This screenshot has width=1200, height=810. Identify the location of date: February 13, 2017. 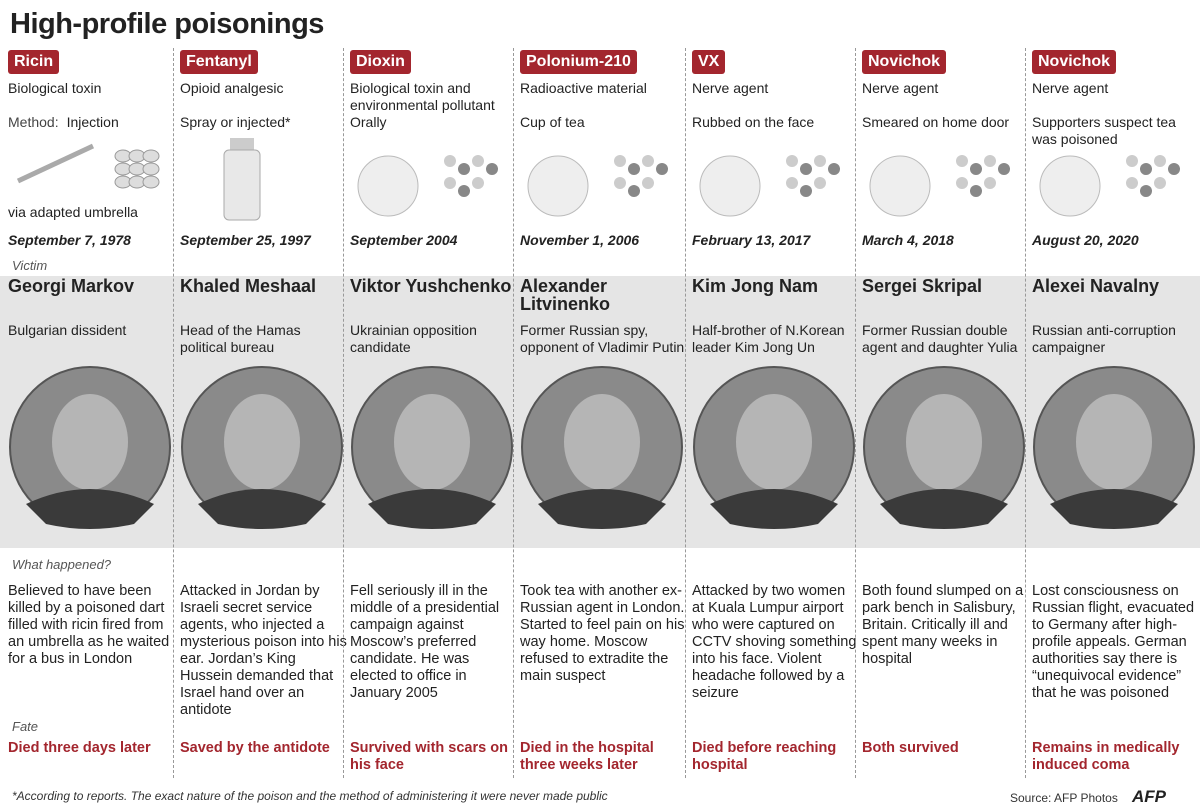
(751, 240).